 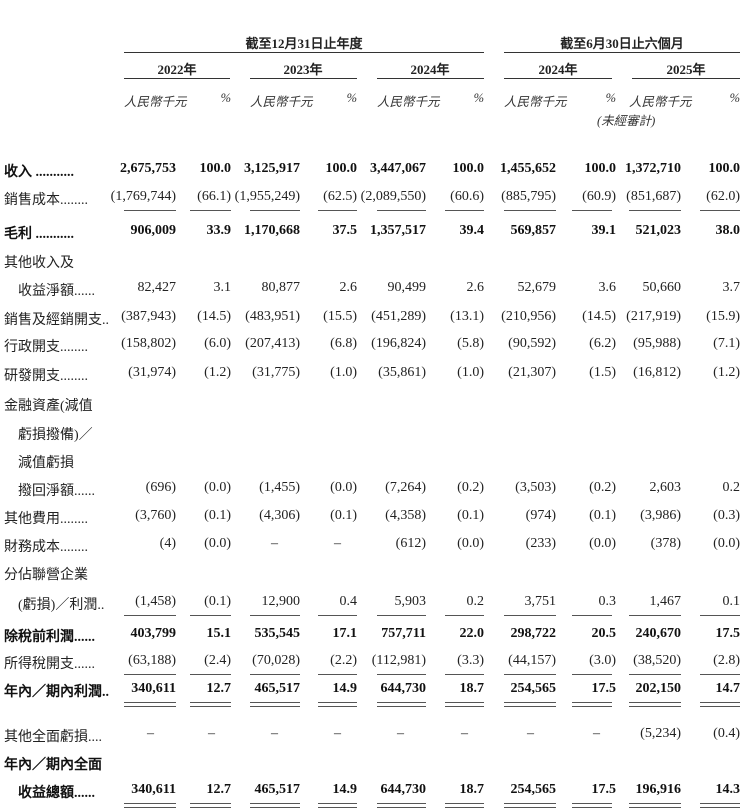 I want to click on percent-cell: 0.4, so click(x=348, y=601).